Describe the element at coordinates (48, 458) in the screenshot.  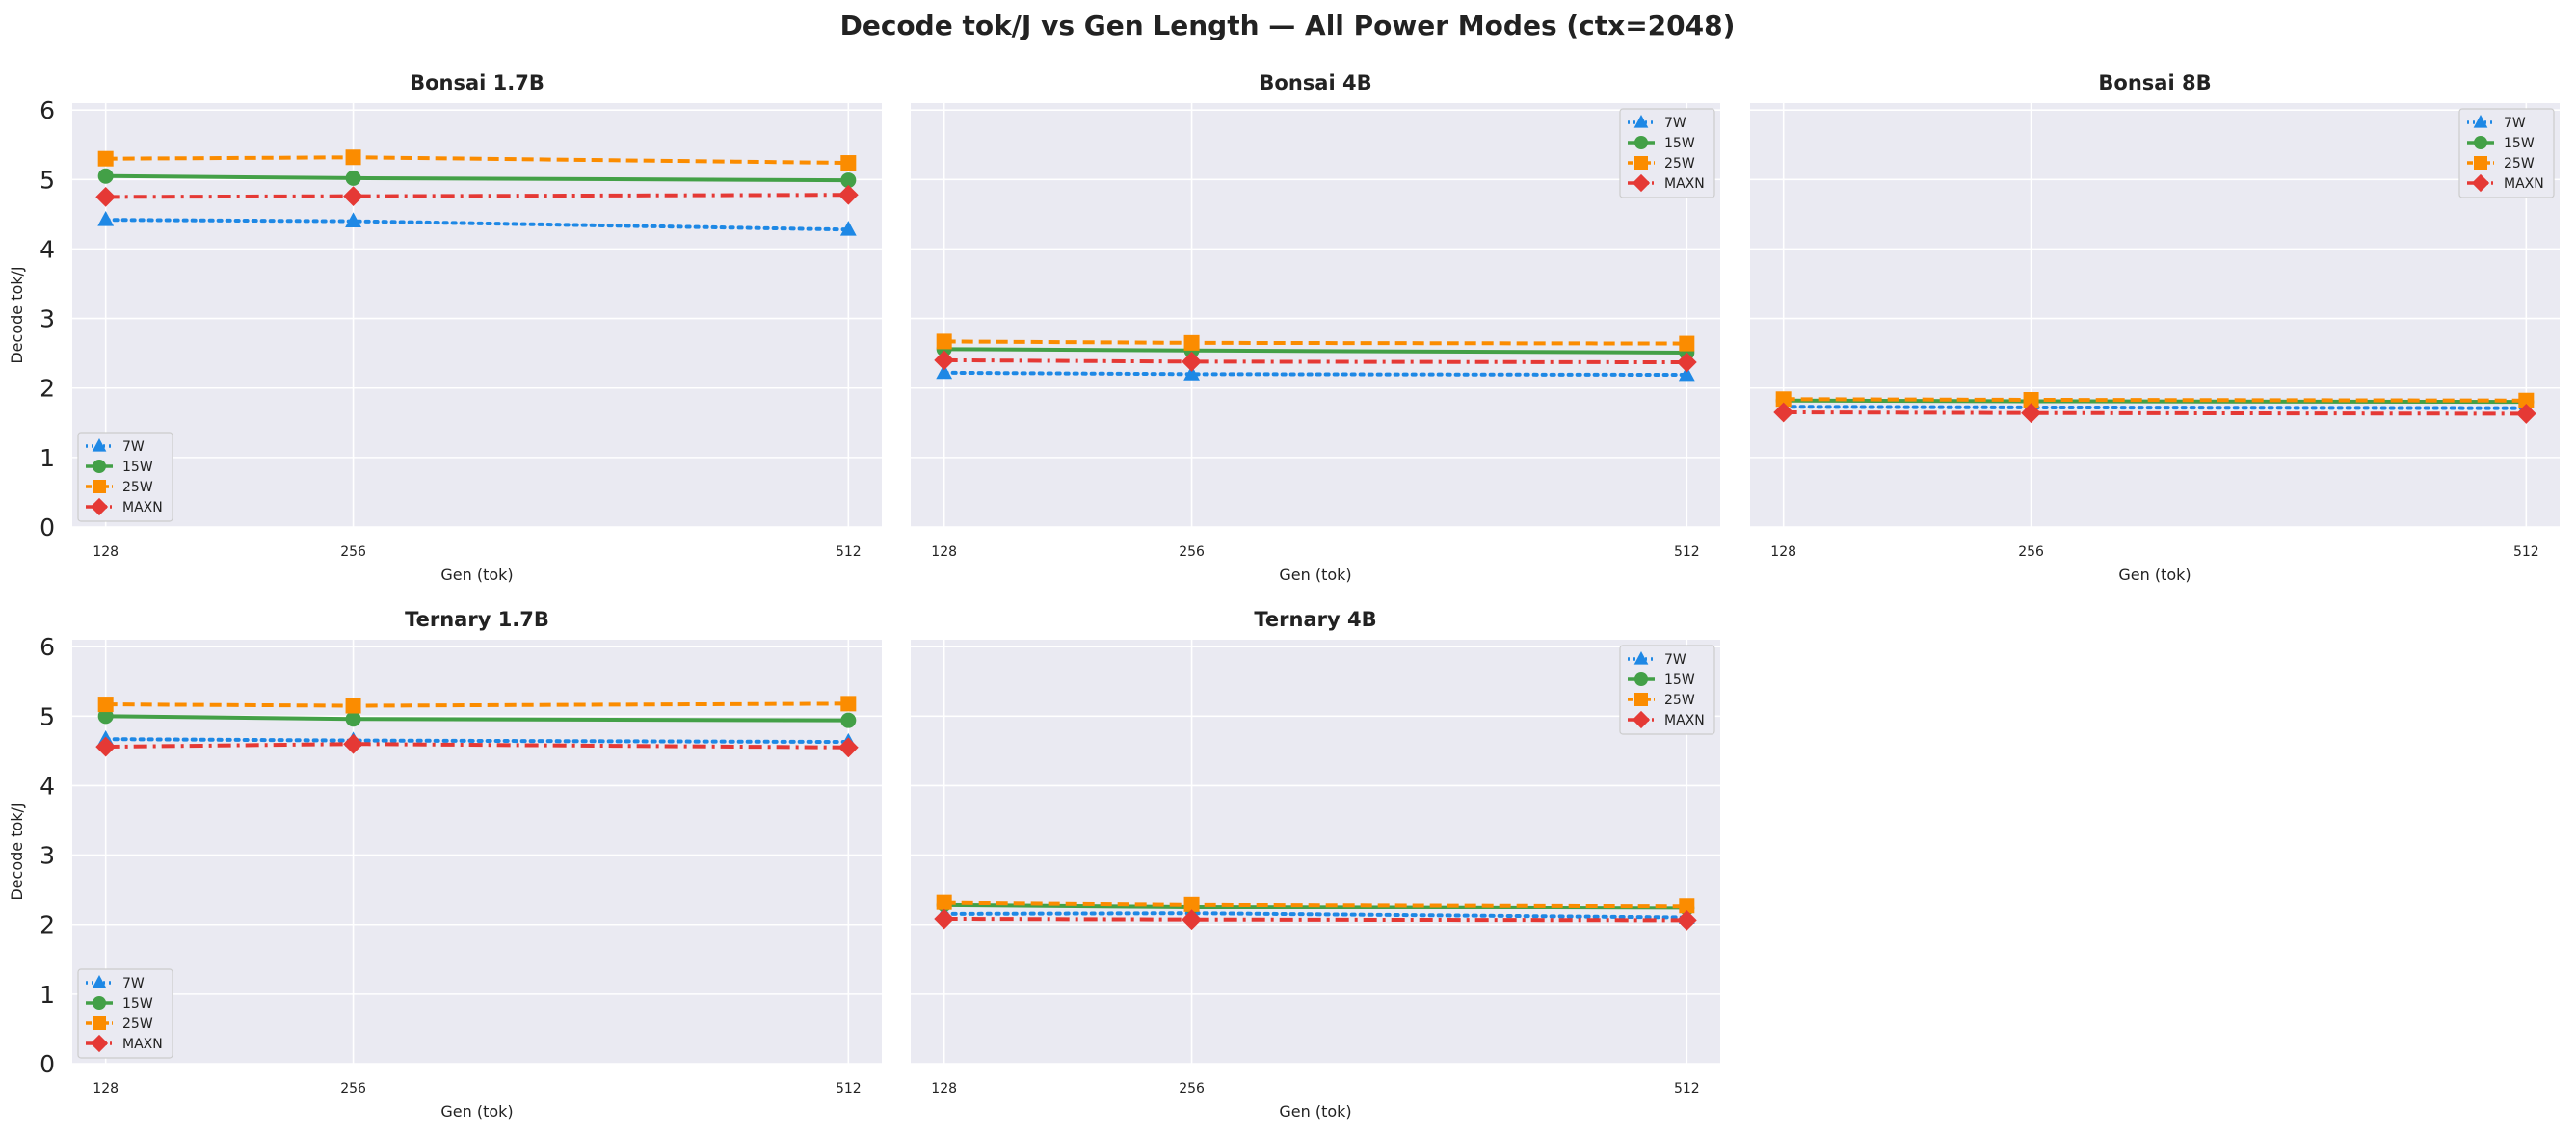
I see `y-tick-label: 1` at that location.